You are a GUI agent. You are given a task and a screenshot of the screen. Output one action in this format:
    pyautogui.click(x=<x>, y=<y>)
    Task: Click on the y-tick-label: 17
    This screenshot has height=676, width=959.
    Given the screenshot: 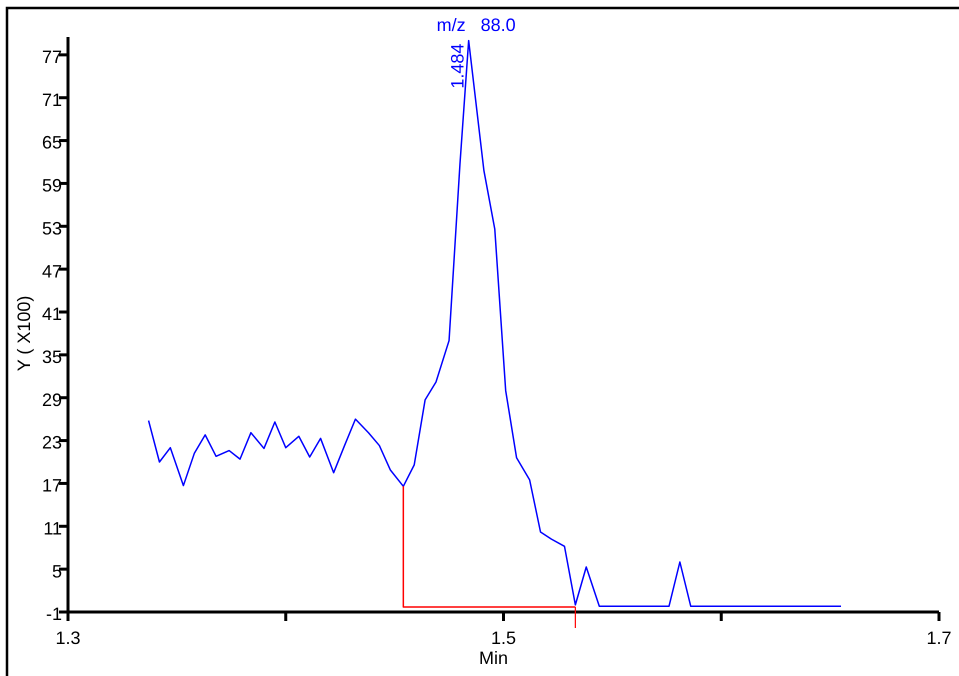 What is the action you would take?
    pyautogui.click(x=52, y=486)
    